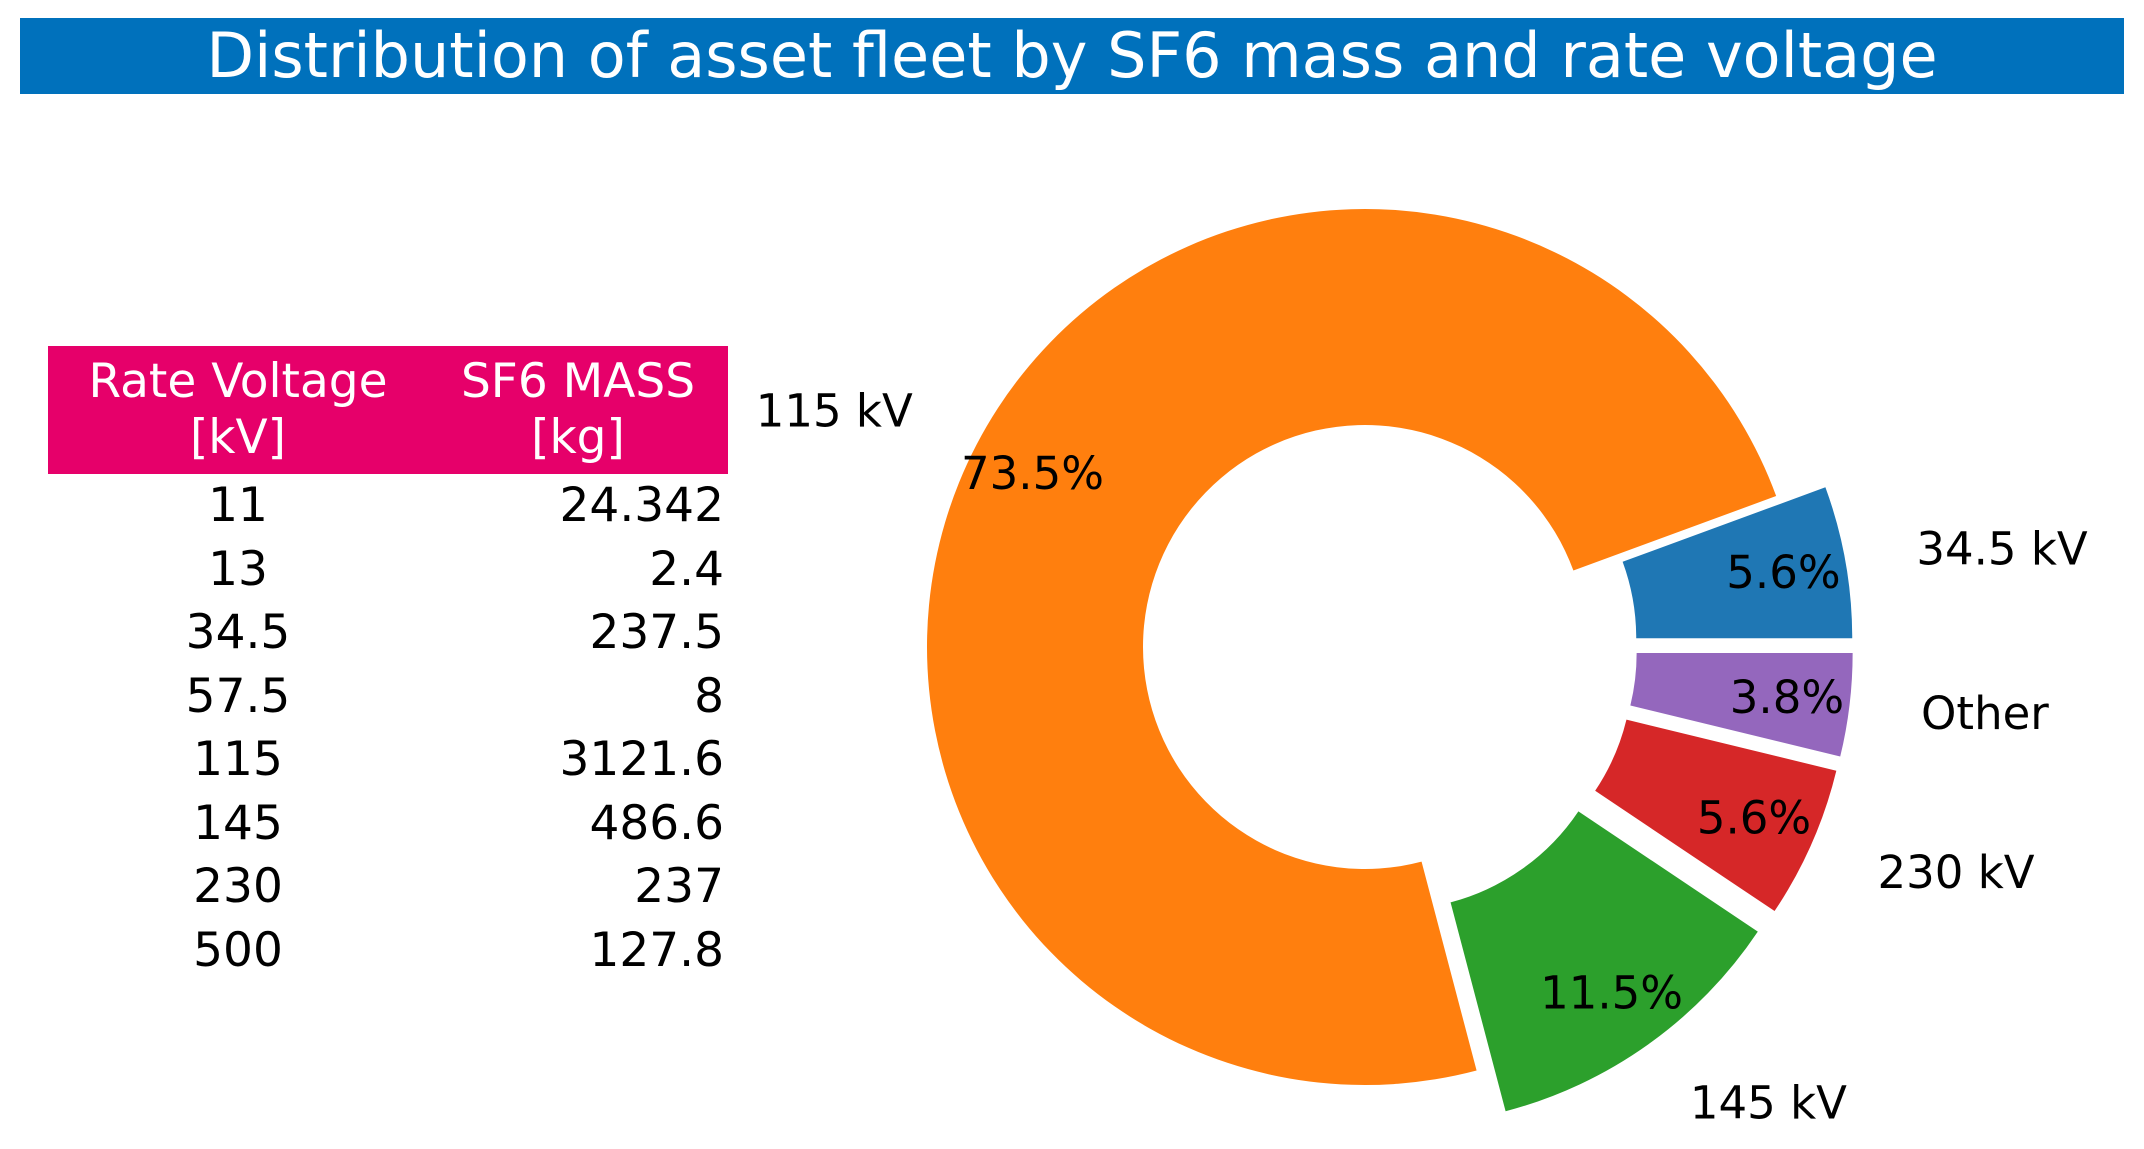  What do you see at coordinates (656, 950) in the screenshot?
I see `cell-mass: 127.8` at bounding box center [656, 950].